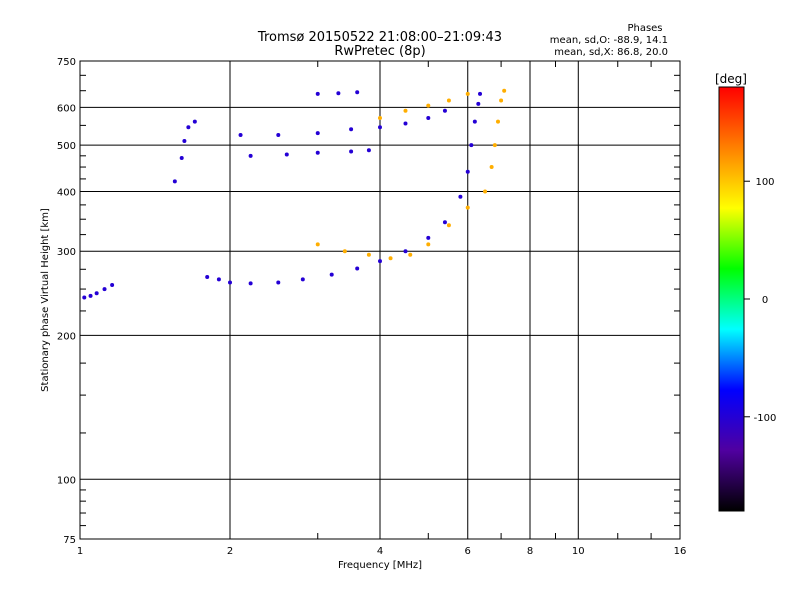 Image resolution: width=800 pixels, height=600 pixels. I want to click on stats-heading: Phases, so click(644, 28).